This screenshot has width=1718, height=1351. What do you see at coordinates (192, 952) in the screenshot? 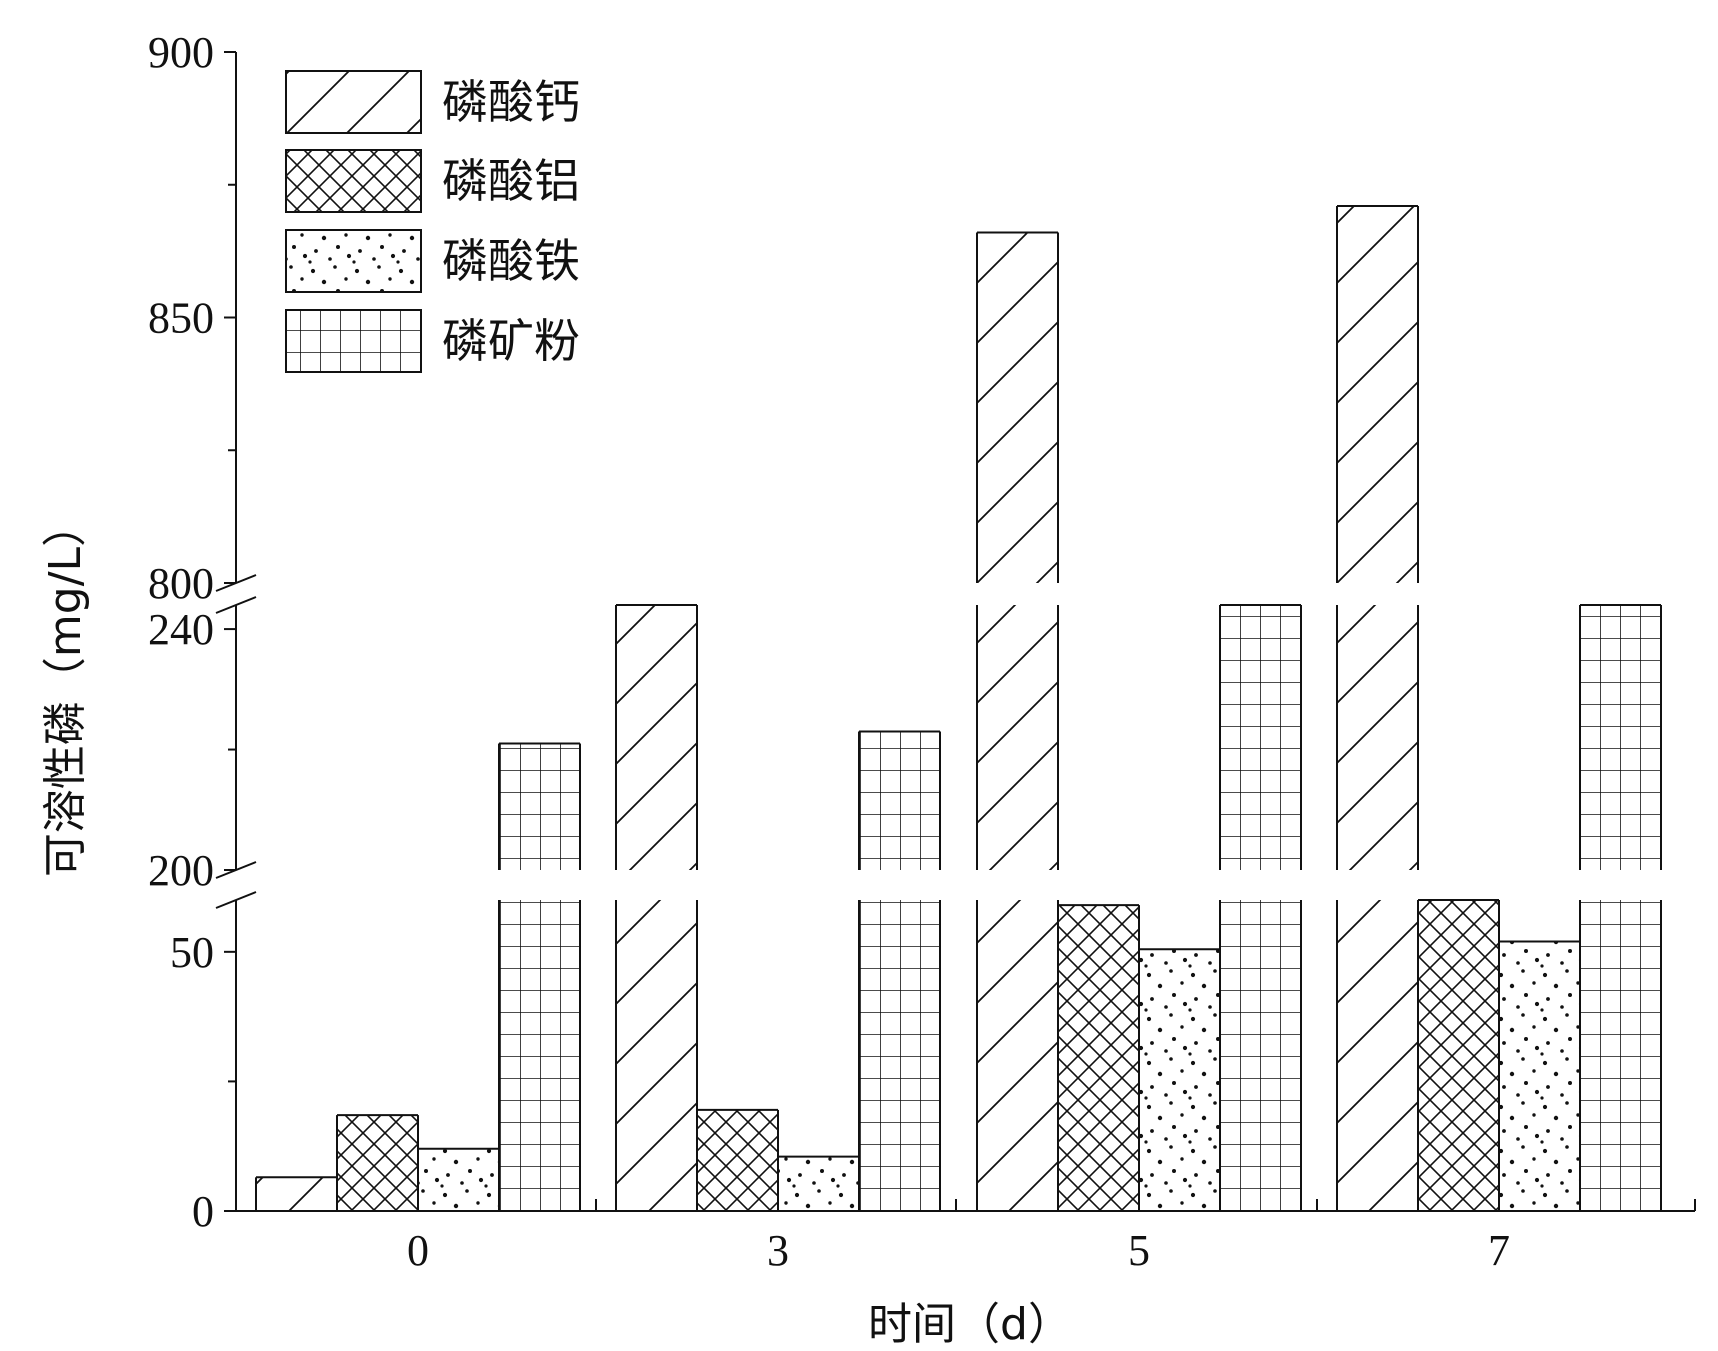
I see `y-tick-label-50: 50` at bounding box center [192, 952].